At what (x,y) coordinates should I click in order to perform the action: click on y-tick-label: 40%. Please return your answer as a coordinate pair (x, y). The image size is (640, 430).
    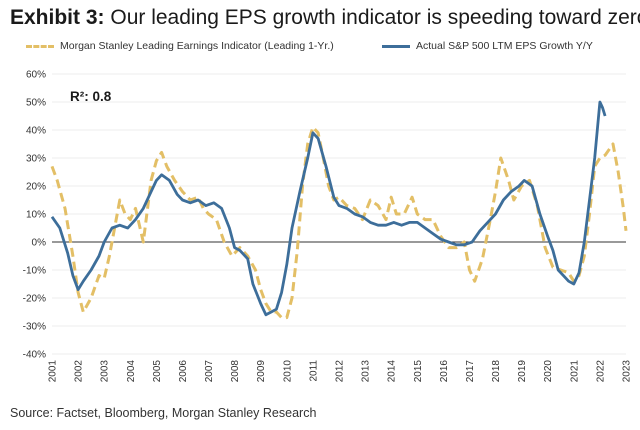
    Looking at the image, I should click on (36, 131).